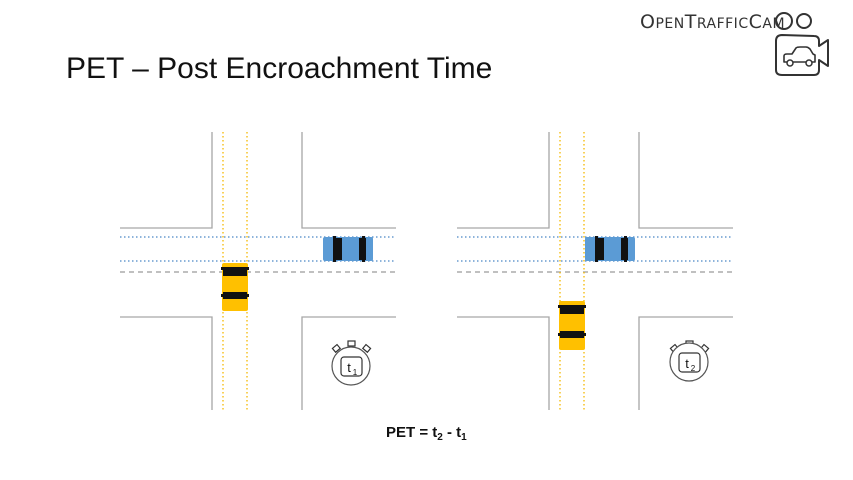 This screenshot has width=853, height=480. I want to click on pet-formula: PET = t2 - t1, so click(426, 433).